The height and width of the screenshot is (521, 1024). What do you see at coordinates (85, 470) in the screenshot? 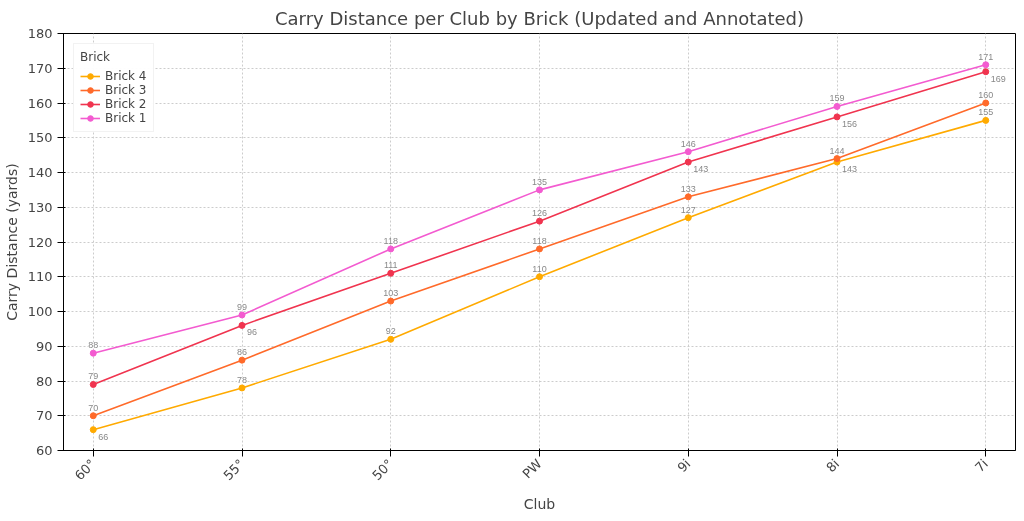
I see `x-tick-label: 60°` at bounding box center [85, 470].